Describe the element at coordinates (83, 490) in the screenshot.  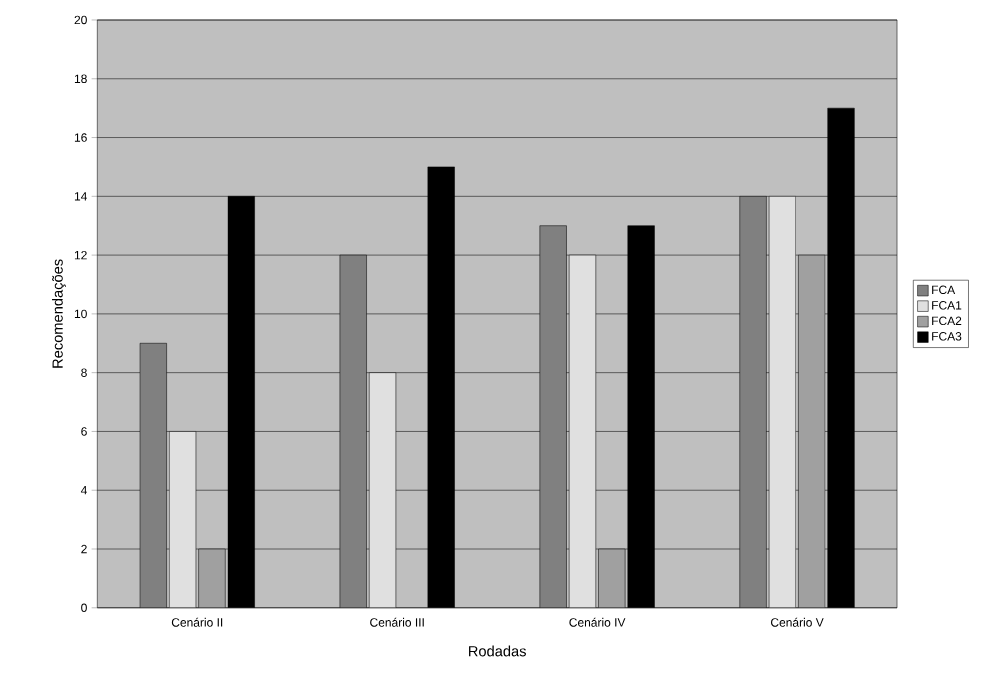
I see `y-tick-label: 4` at that location.